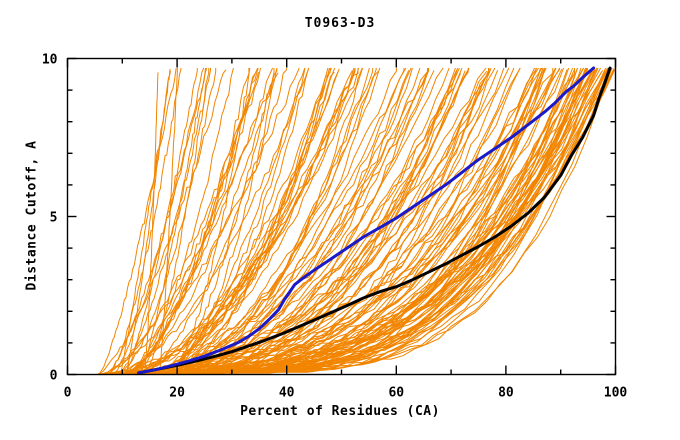 The image size is (680, 440). I want to click on page-title: T0963-D3, so click(340, 23).